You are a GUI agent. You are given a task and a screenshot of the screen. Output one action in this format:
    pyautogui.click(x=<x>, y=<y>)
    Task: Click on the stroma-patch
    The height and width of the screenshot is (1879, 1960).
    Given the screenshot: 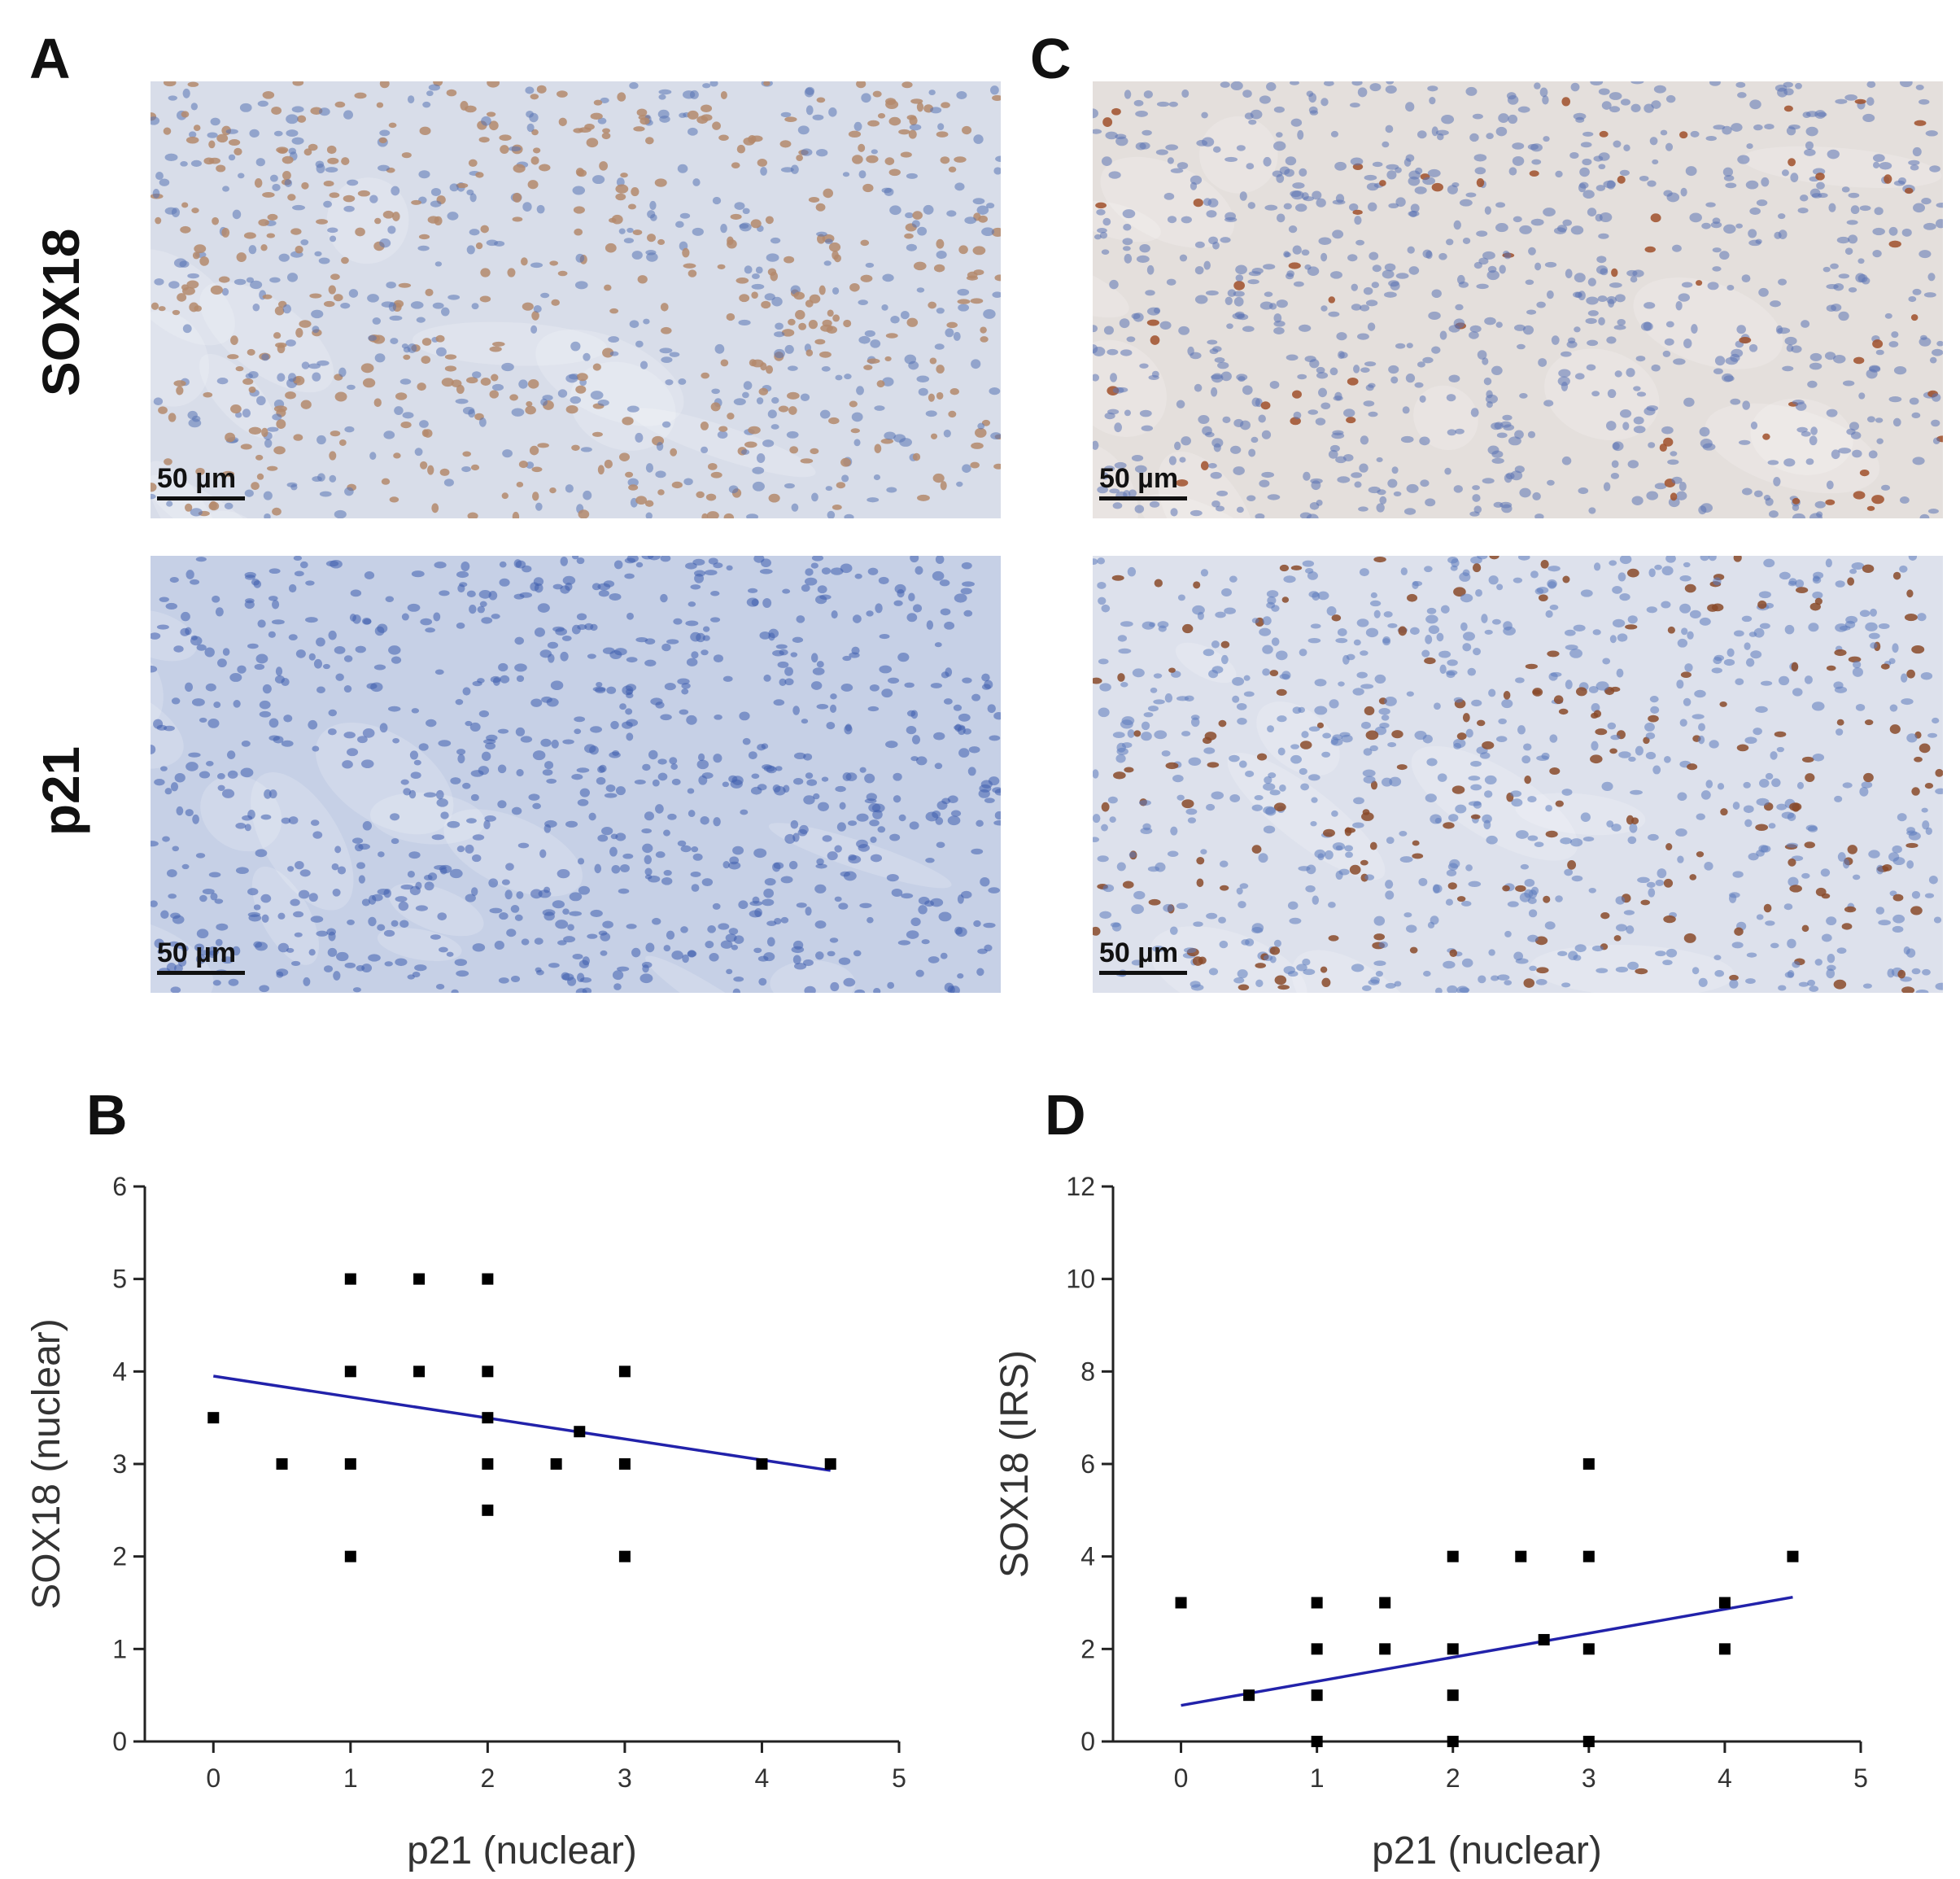 What is the action you would take?
    pyautogui.click(x=717, y=974)
    